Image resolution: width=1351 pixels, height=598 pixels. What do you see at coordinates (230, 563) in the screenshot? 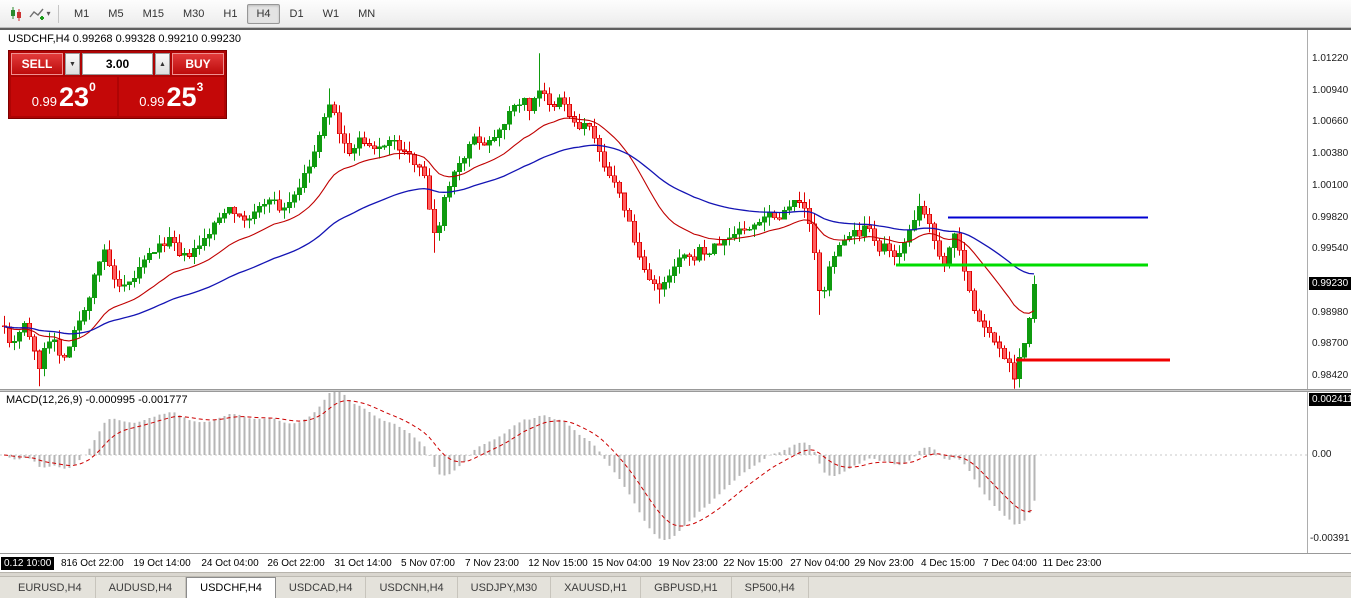
I see `time-axis-label: 24 Oct 04:00` at bounding box center [230, 563].